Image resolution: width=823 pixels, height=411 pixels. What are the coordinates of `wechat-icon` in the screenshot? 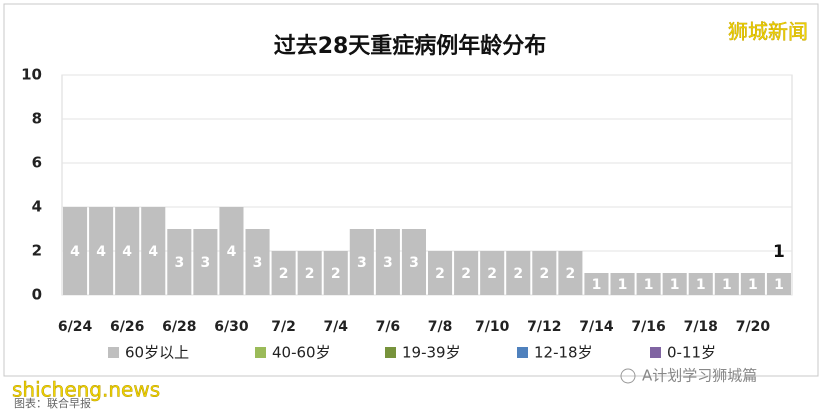 It's located at (628, 376).